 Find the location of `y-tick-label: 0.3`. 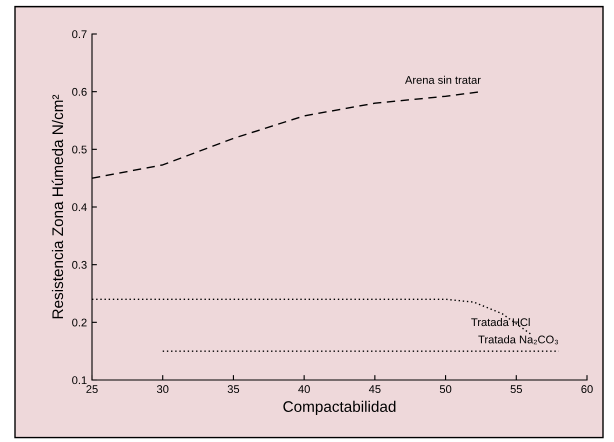

y-tick-label: 0.3 is located at coordinates (79, 264).